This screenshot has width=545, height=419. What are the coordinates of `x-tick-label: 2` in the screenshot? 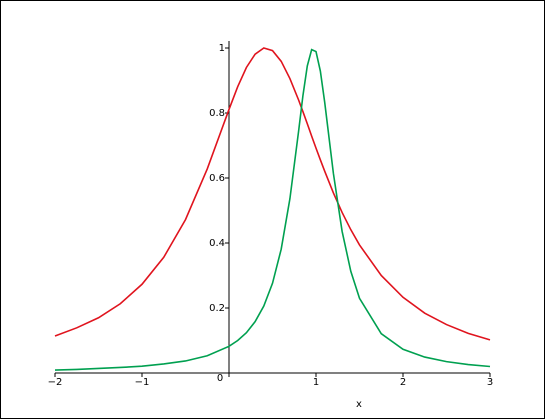 It's located at (403, 382).